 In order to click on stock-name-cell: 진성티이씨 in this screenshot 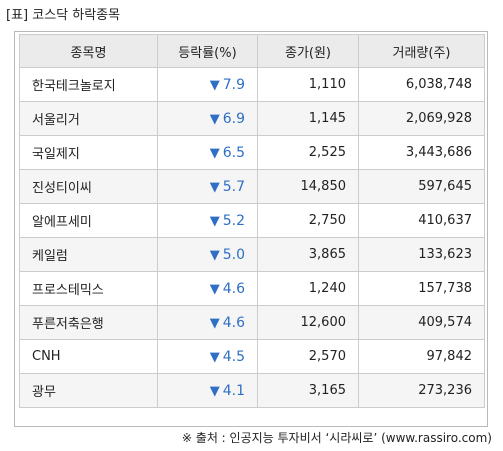, I will do `click(88, 186)`.